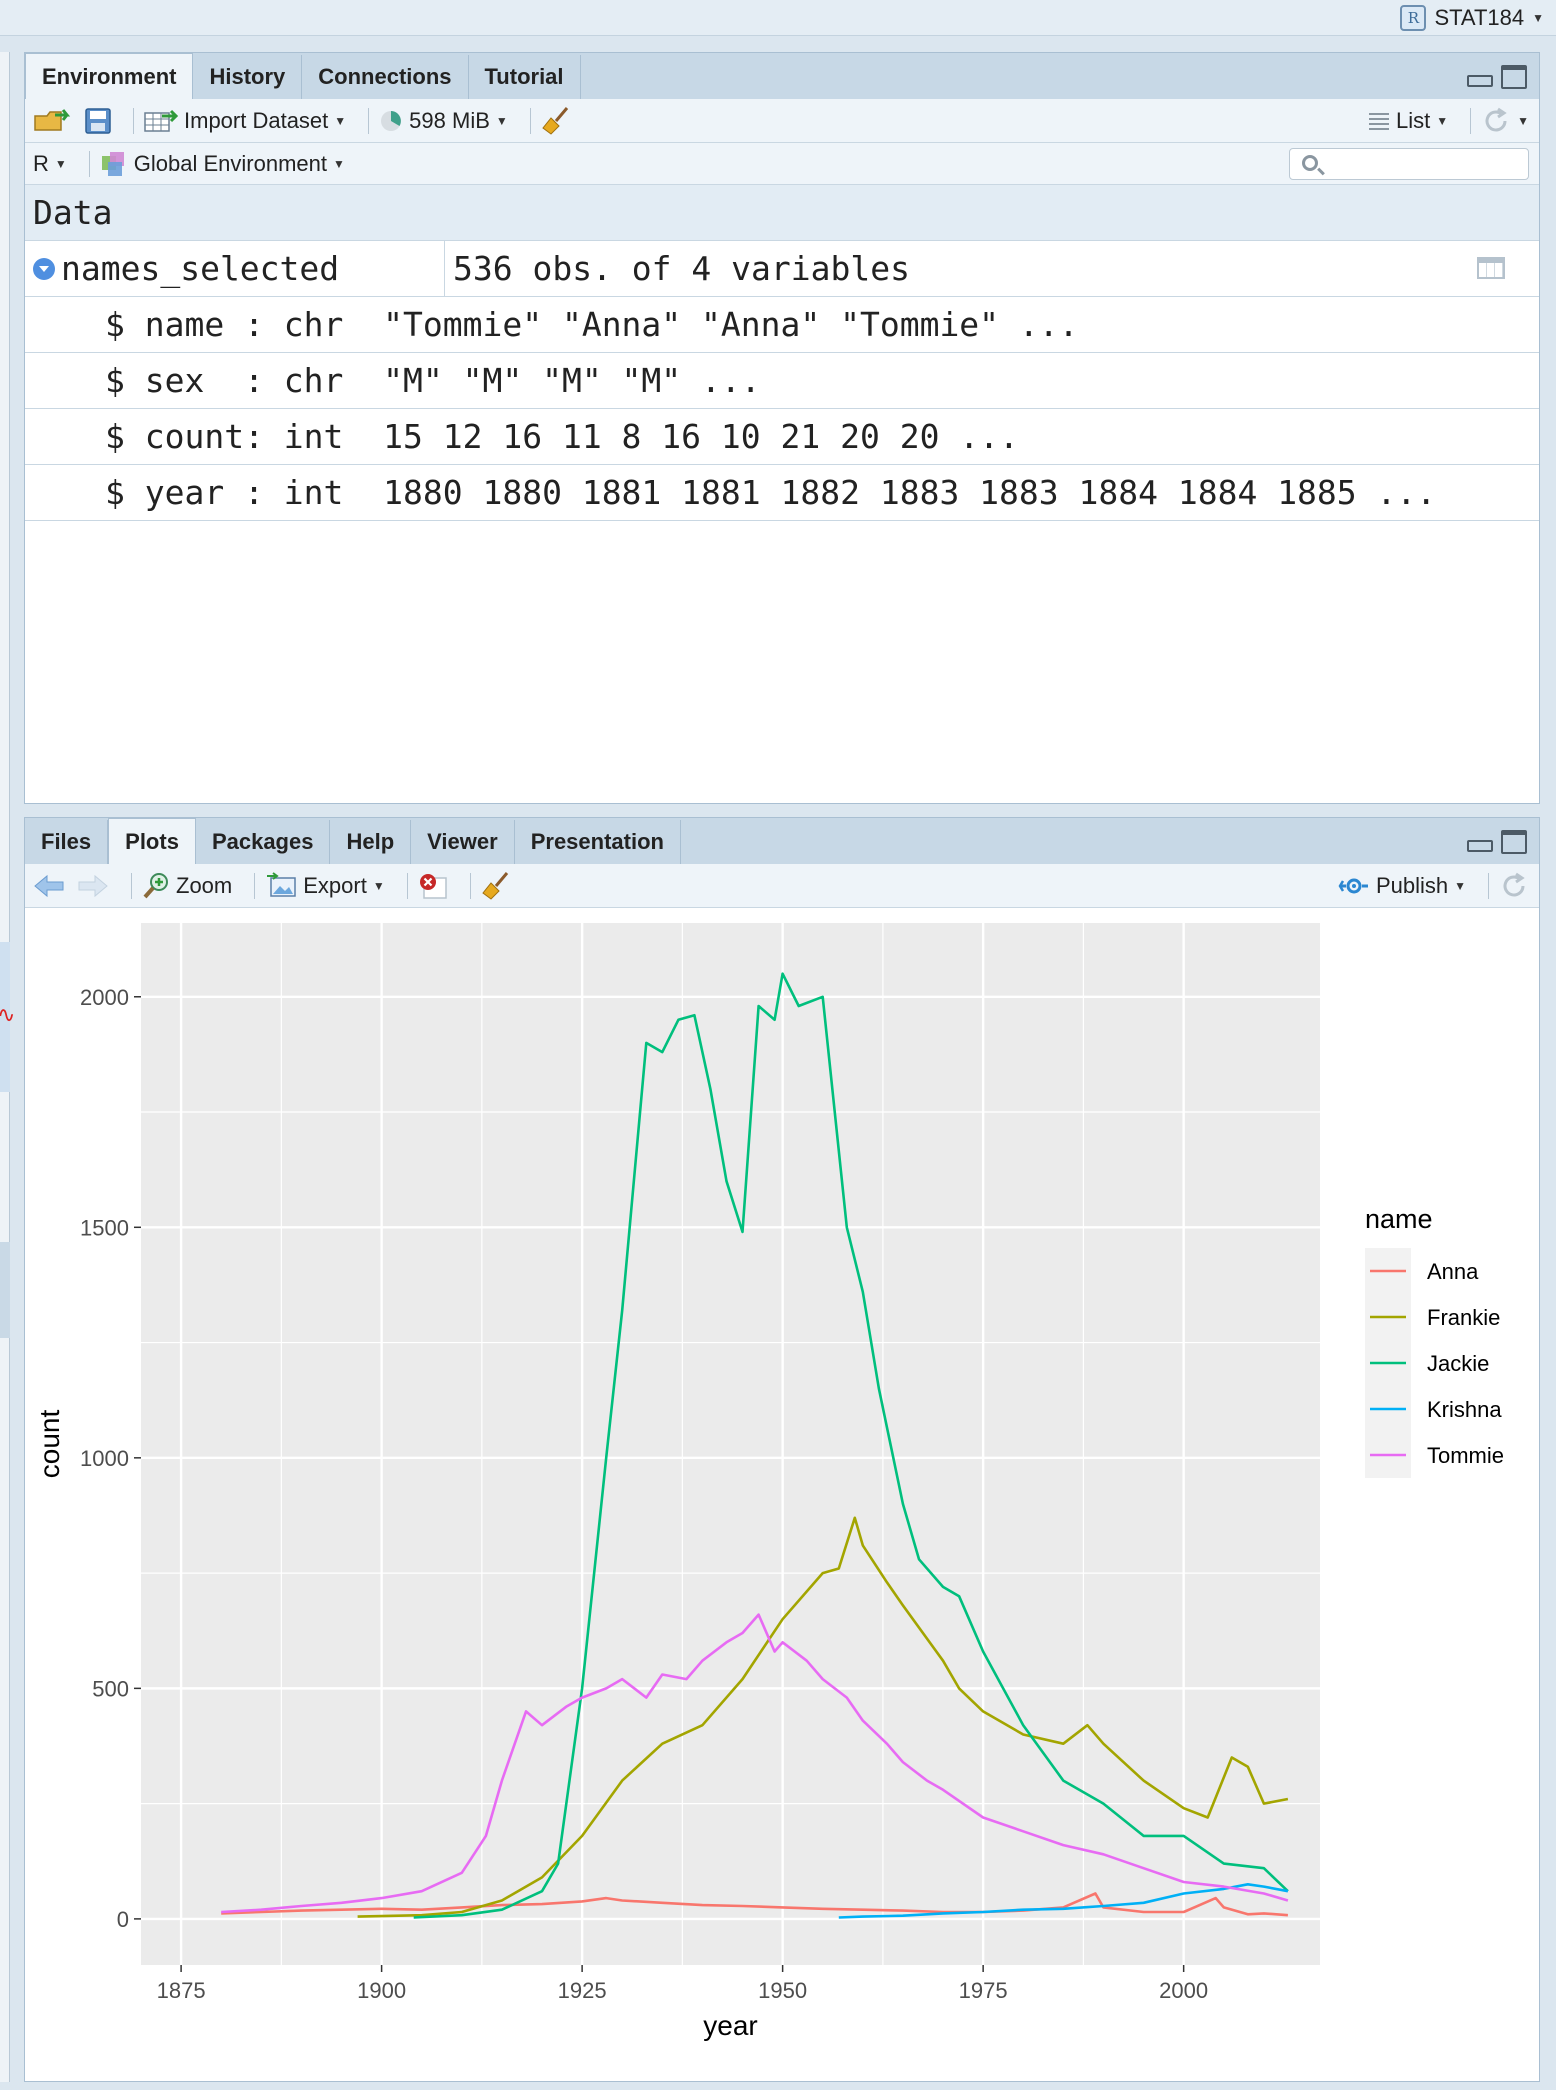 The height and width of the screenshot is (2090, 1556). I want to click on legend-title: name, so click(1399, 1219).